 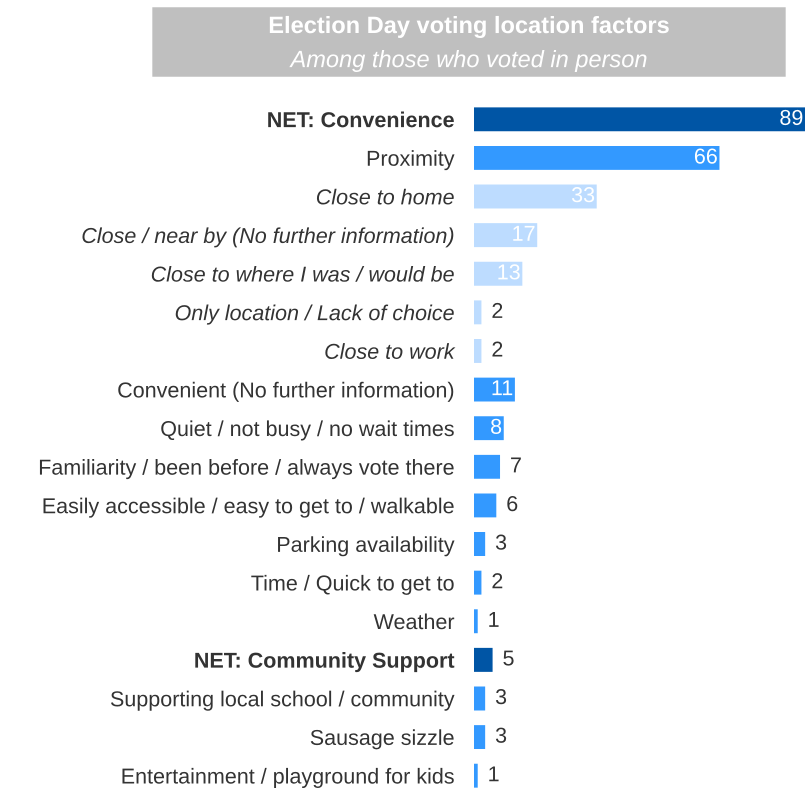 I want to click on data-label: 66, so click(x=705, y=156).